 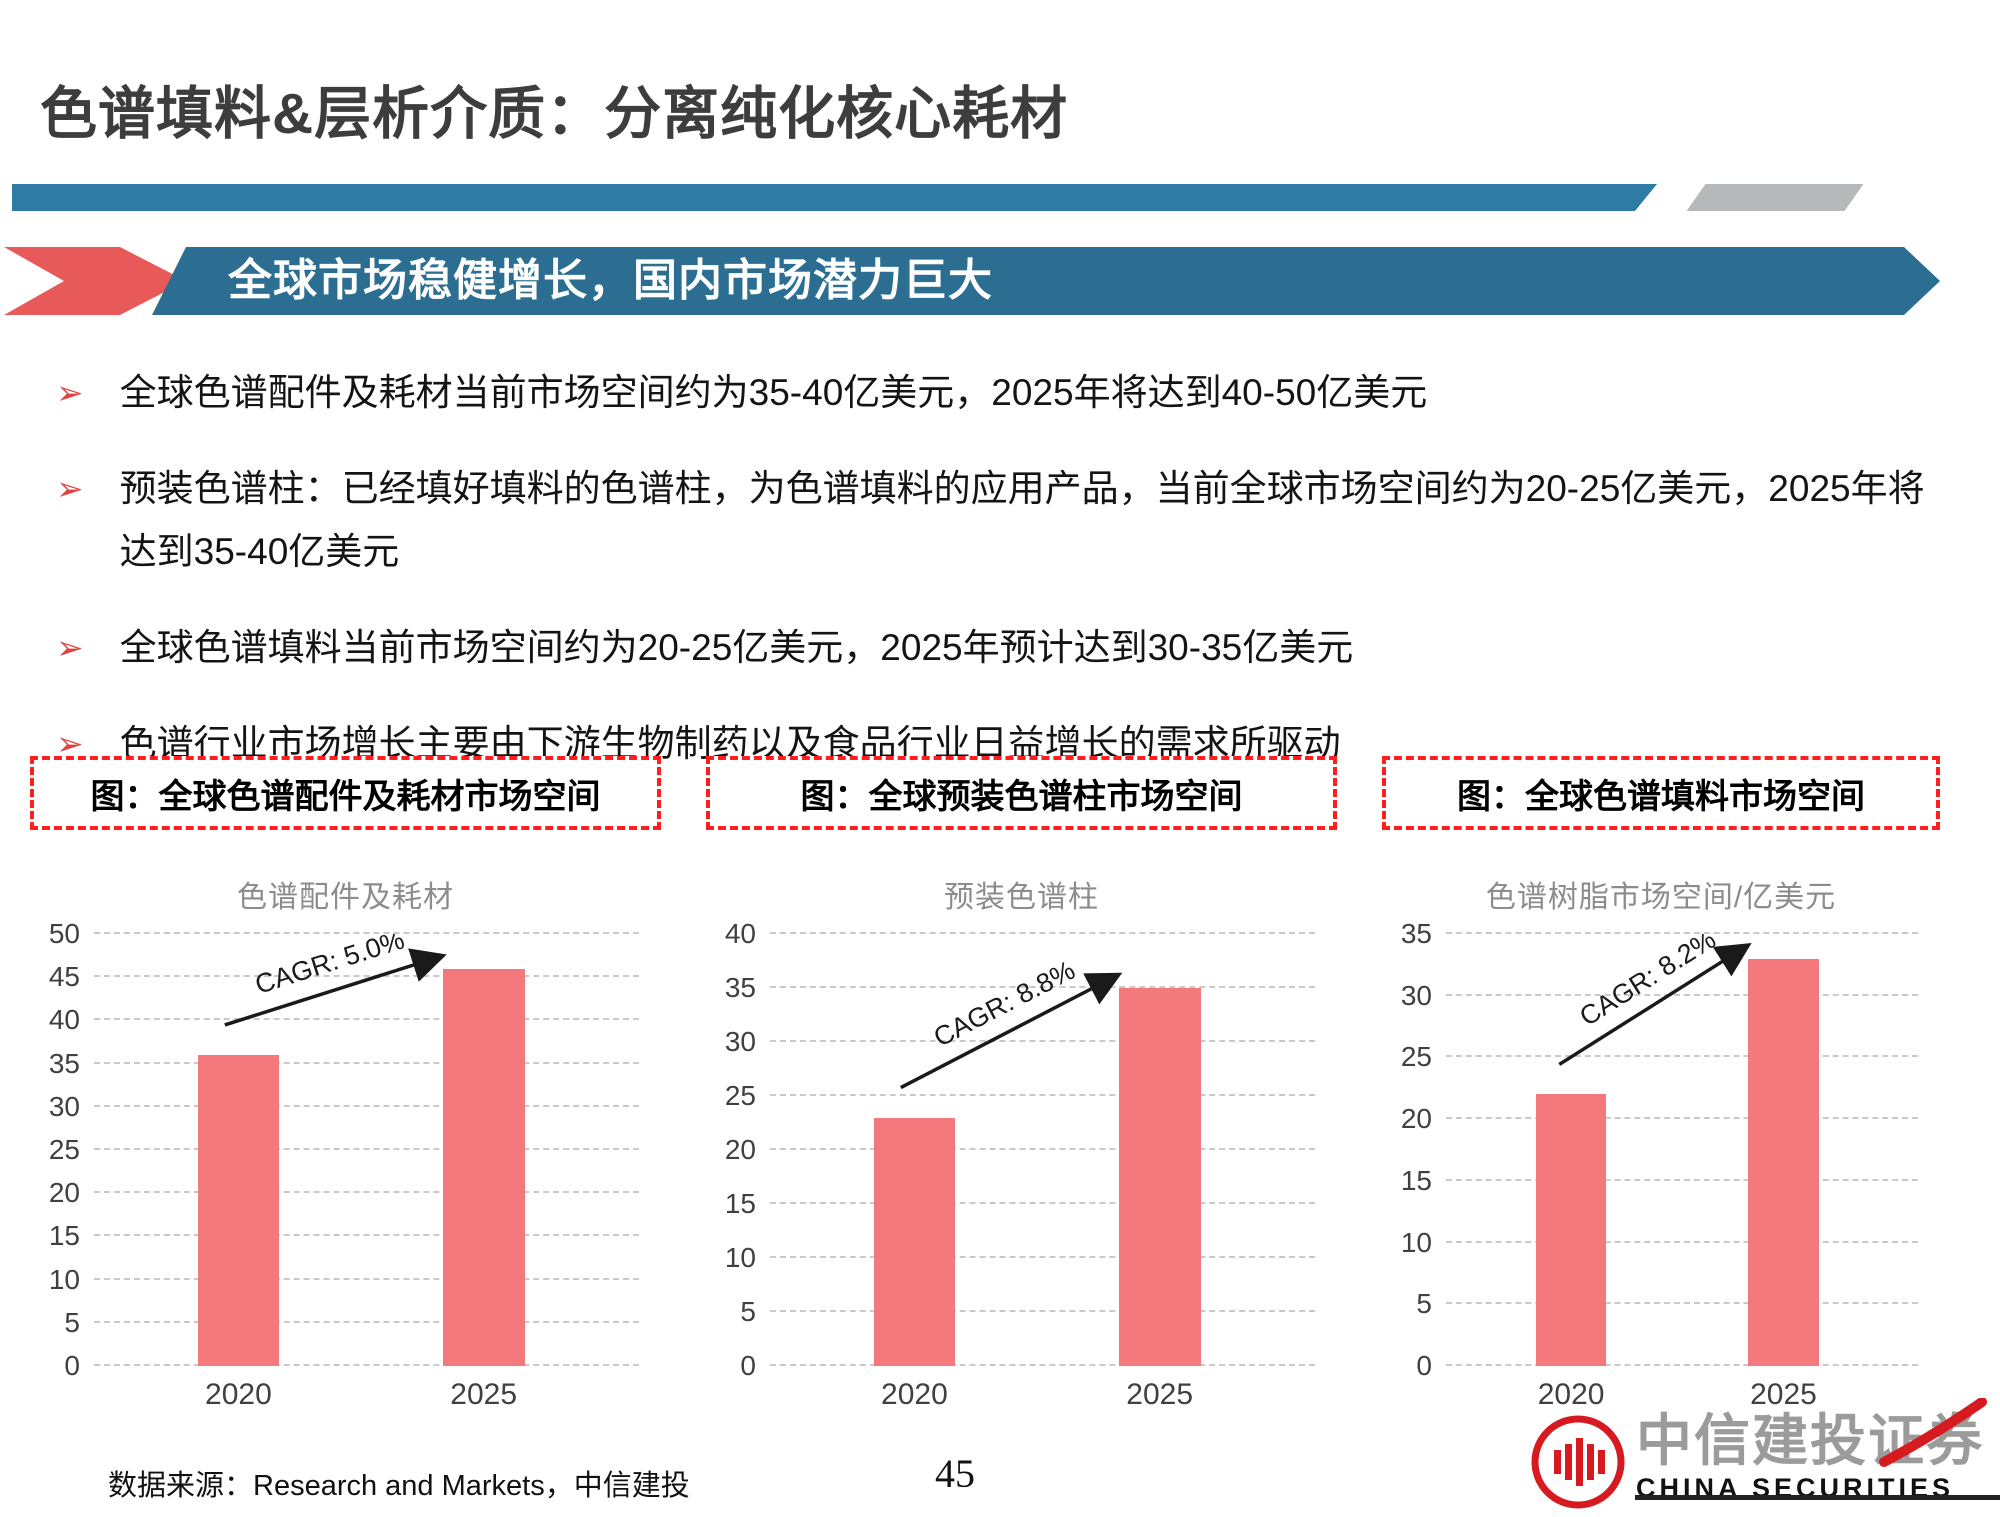 I want to click on figure-label-accessories: 图：全球色谱配件及耗材市场空间, so click(x=345, y=793).